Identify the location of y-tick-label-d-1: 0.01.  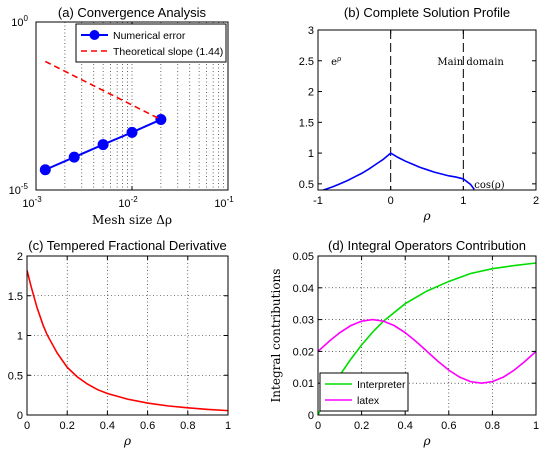
(303, 384).